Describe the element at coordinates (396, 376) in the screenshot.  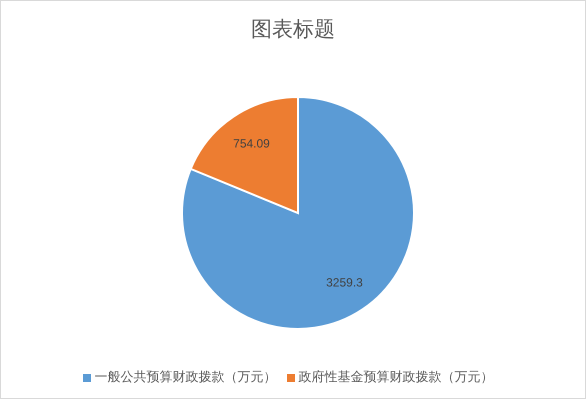
I see `legend-label: 政府性基金预算财政拨款（万元）` at that location.